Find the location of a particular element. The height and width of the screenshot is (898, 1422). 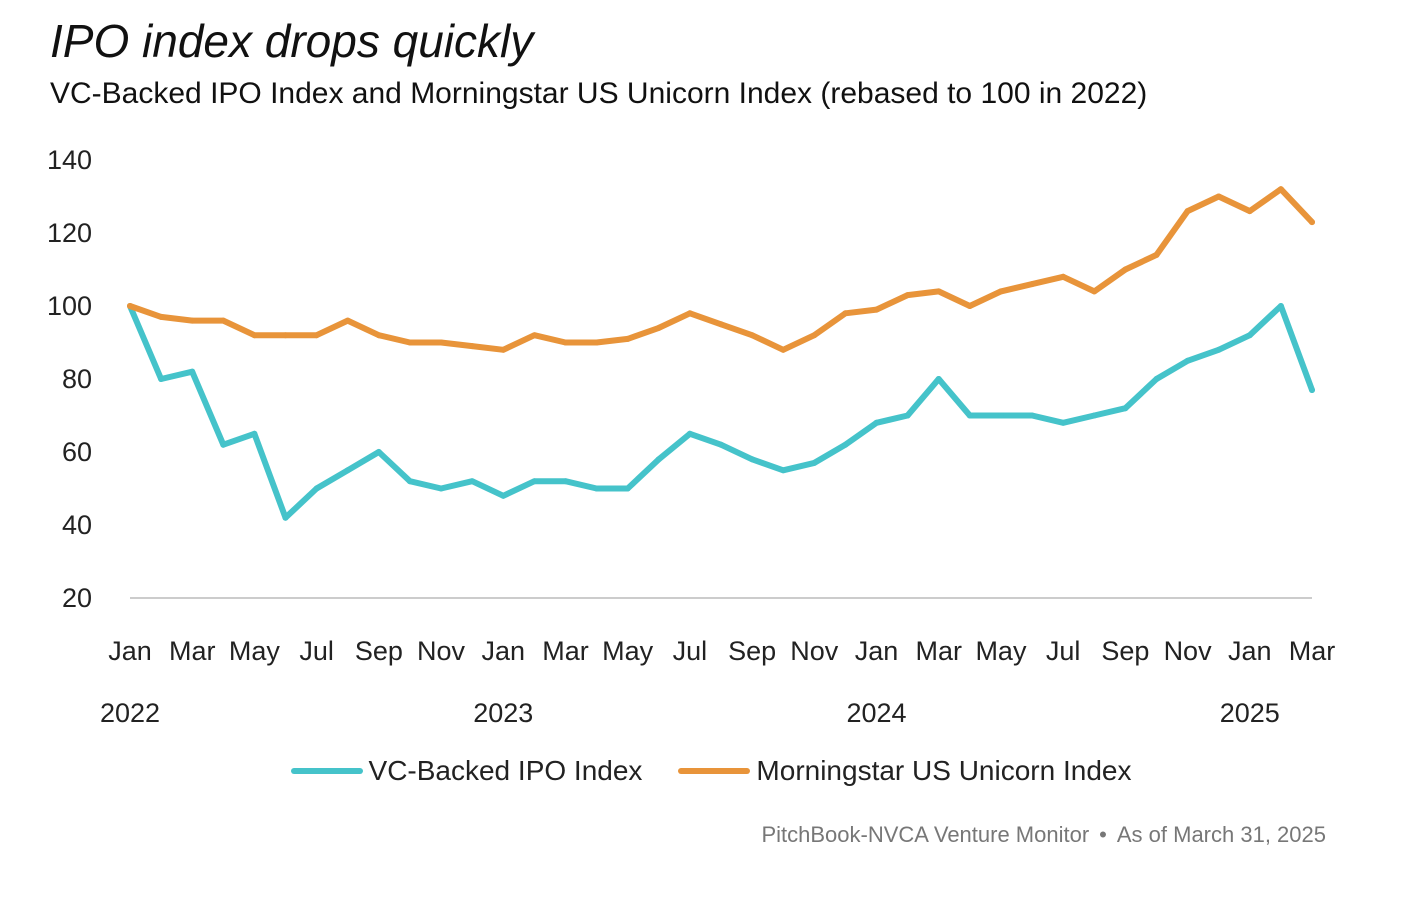

x-tick-label: May is located at coordinates (255, 651).